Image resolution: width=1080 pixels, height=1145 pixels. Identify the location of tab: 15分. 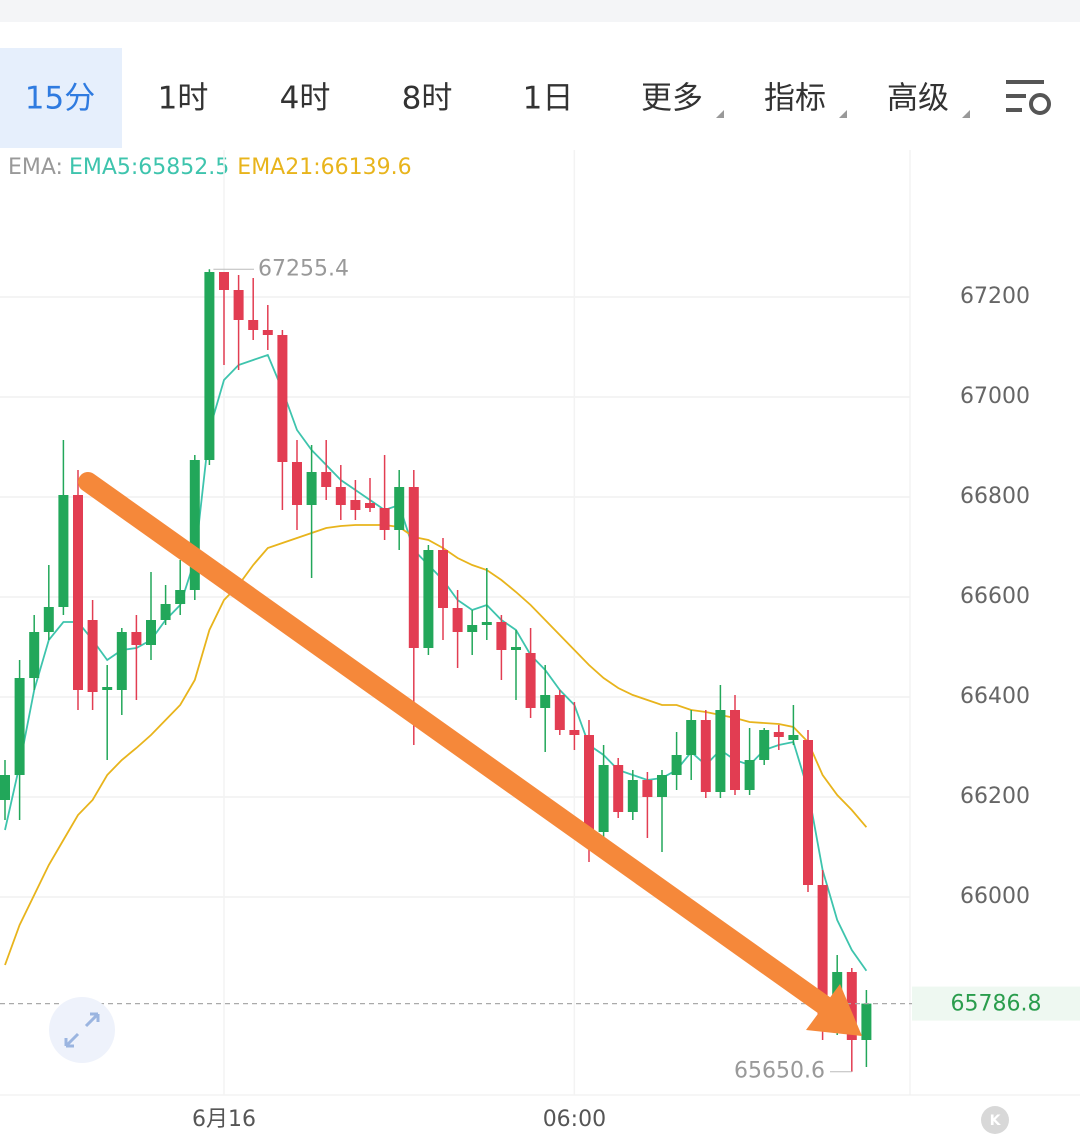
(60, 99).